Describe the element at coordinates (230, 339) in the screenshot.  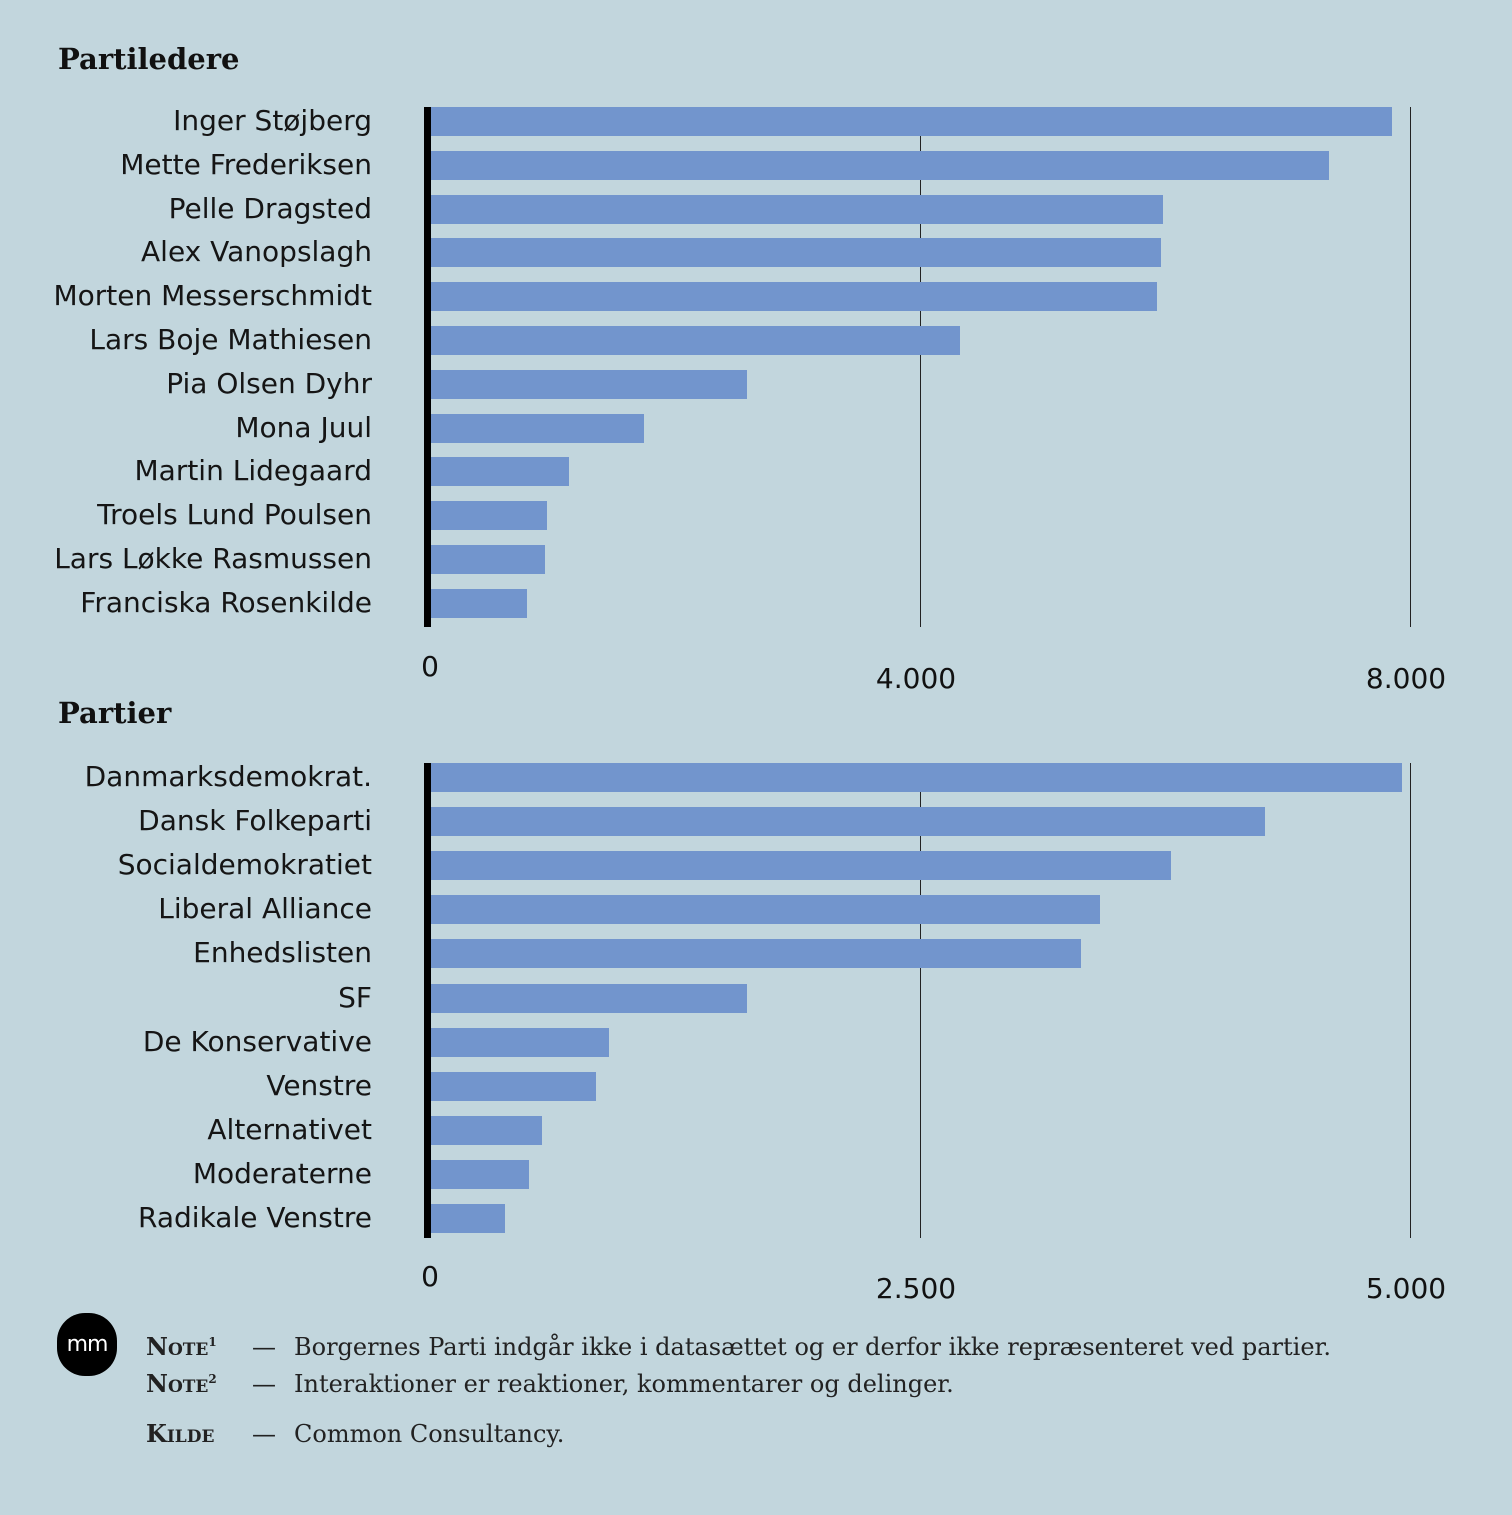
I see `category-label: Lars Boje Mathiesen` at that location.